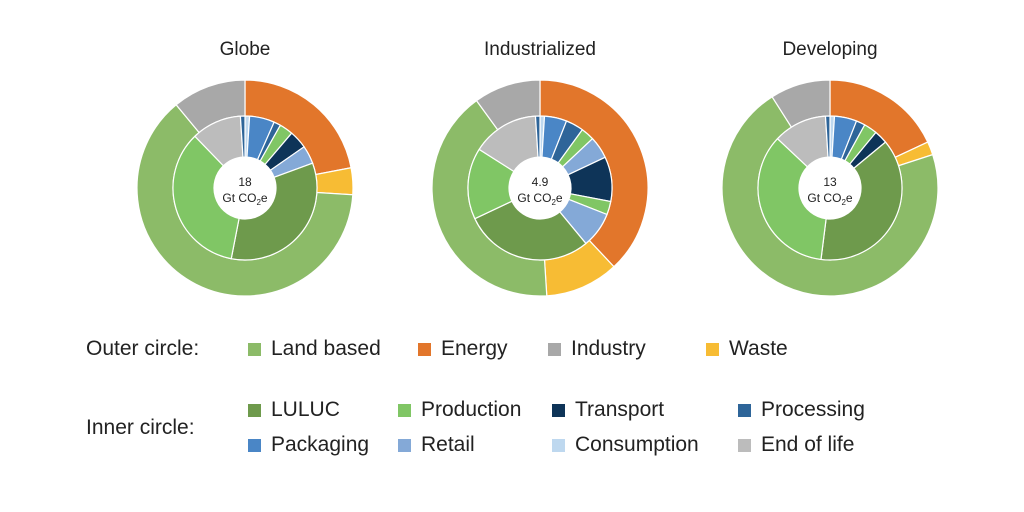  I want to click on legend-item-land-based: Land based, so click(314, 349).